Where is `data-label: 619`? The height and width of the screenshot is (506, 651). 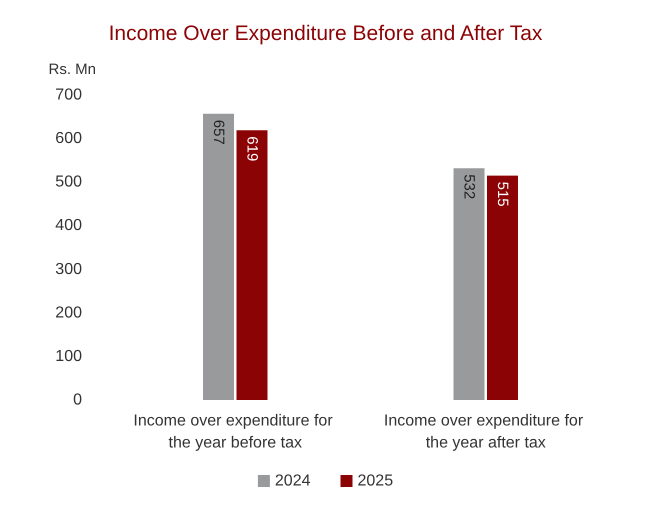 data-label: 619 is located at coordinates (251, 149).